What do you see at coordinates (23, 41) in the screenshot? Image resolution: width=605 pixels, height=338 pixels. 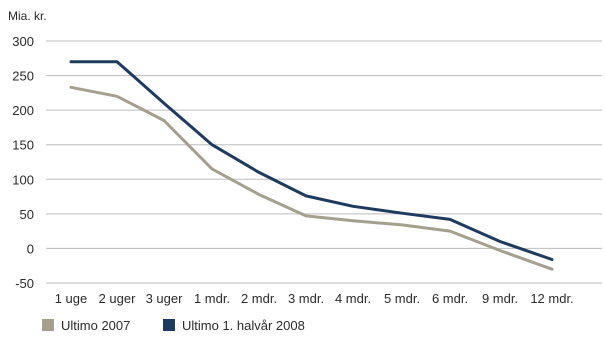 I see `y-tick-label: 300` at bounding box center [23, 41].